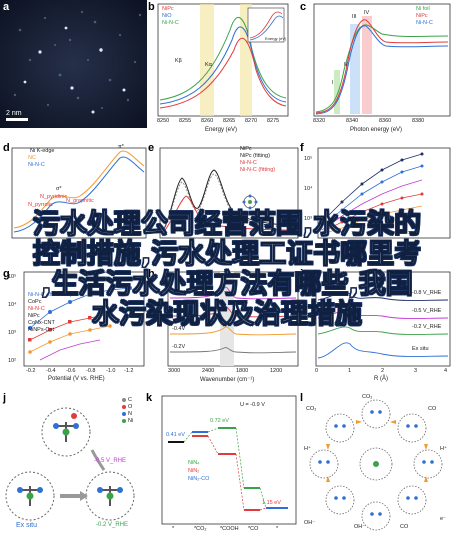 The image size is (454, 537). Describe the element at coordinates (276, 371) in the screenshot. I see `xtick-h-3: 1200` at that location.